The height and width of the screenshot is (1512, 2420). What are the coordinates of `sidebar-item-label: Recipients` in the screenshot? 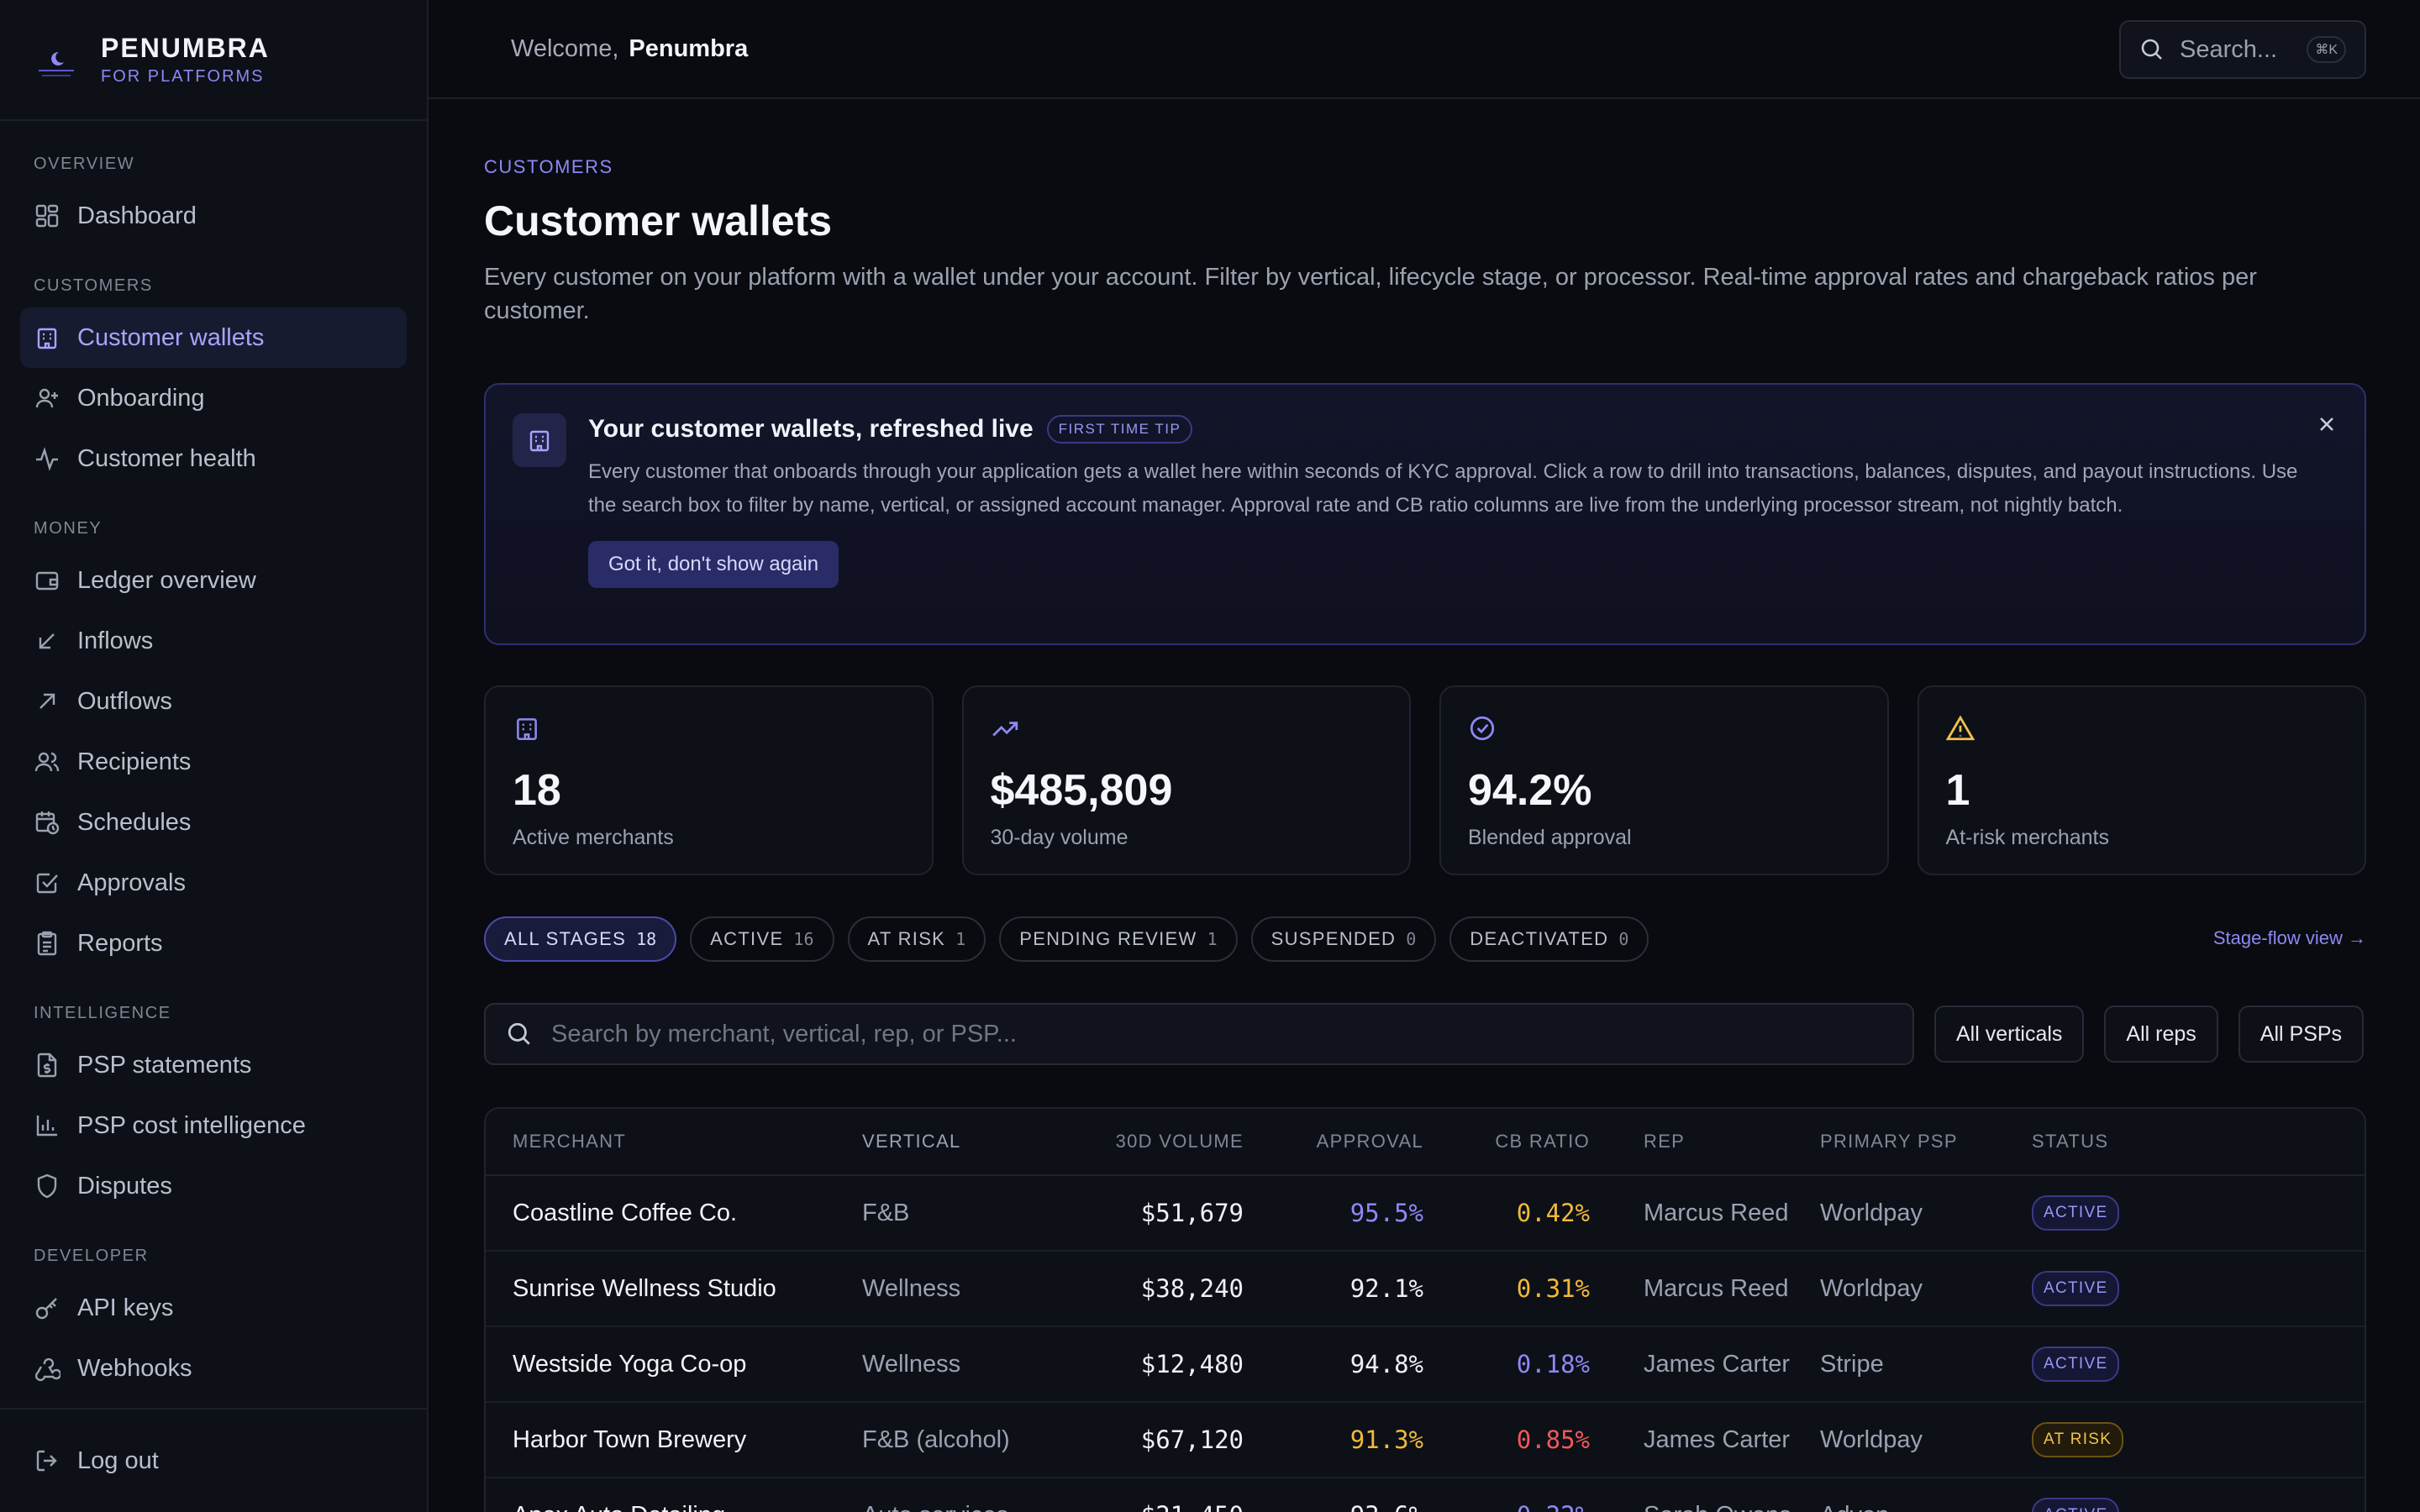 It's located at (134, 761).